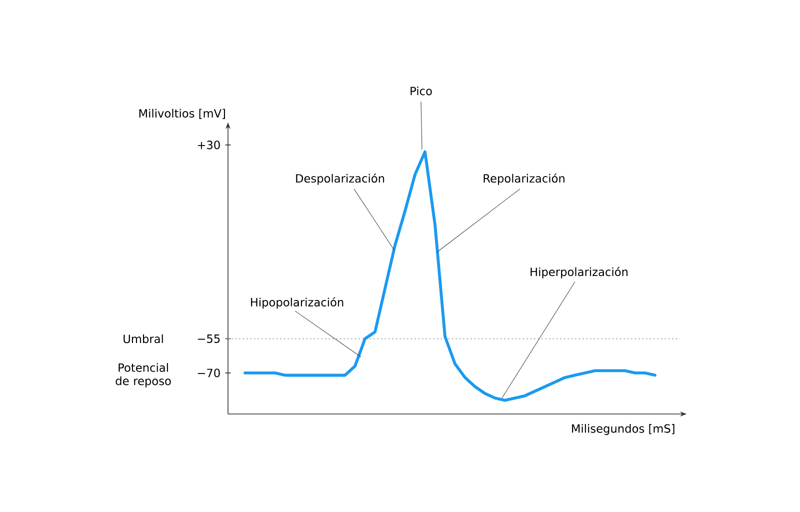  Describe the element at coordinates (297, 303) in the screenshot. I see `annotation: Hipopolarización` at that location.